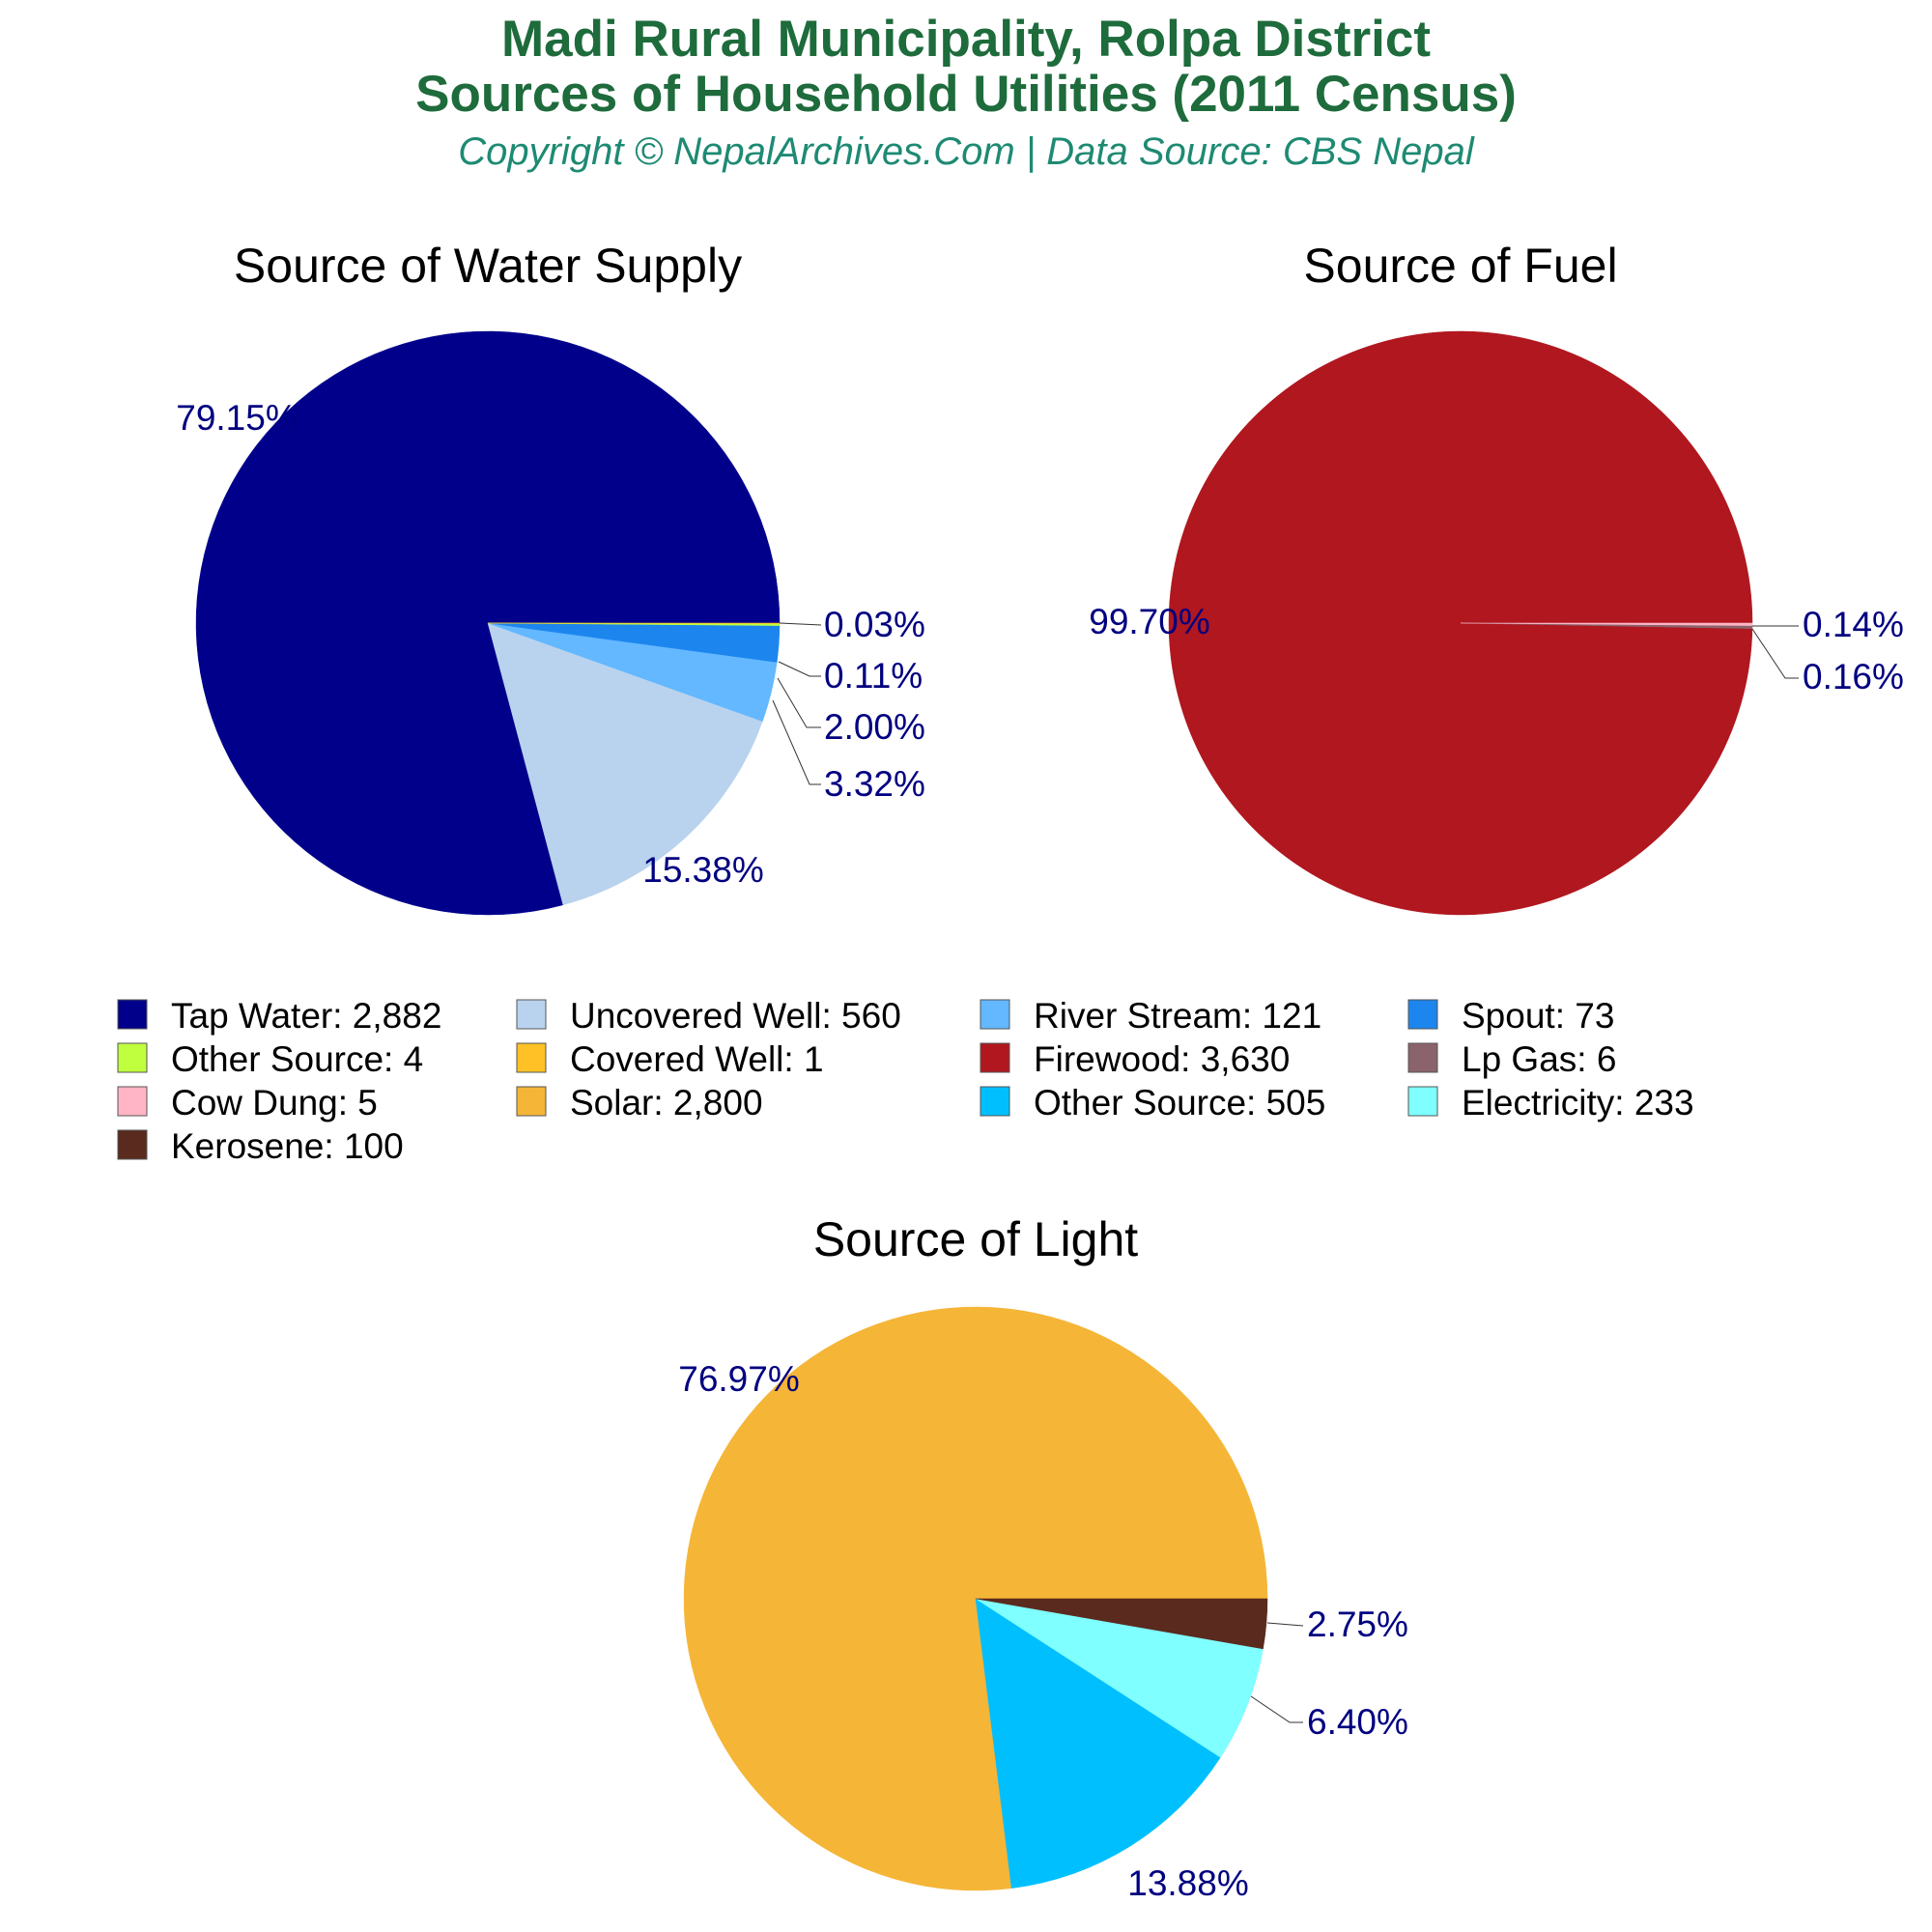 This screenshot has height=1932, width=1932. Describe the element at coordinates (1043, 1557) in the screenshot. I see `pie-light: Source of Light 76.97% 13.88% 6.40% 2.75%` at that location.